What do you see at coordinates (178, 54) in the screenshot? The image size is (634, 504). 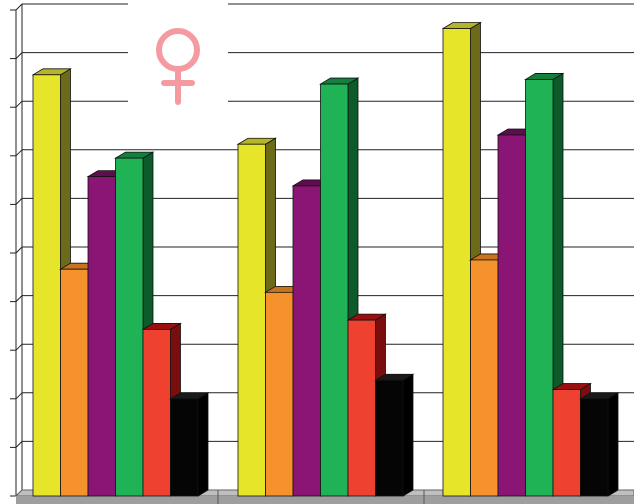 I see `female-symbol-annotation` at bounding box center [178, 54].